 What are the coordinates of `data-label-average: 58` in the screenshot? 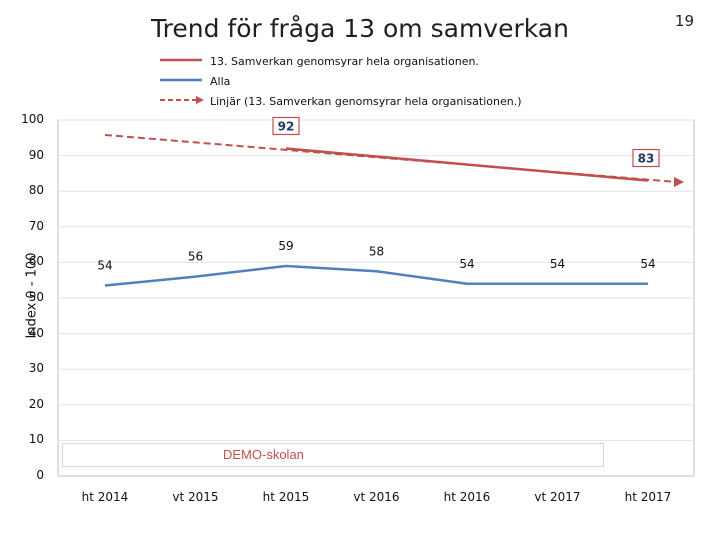 It's located at (376, 251).